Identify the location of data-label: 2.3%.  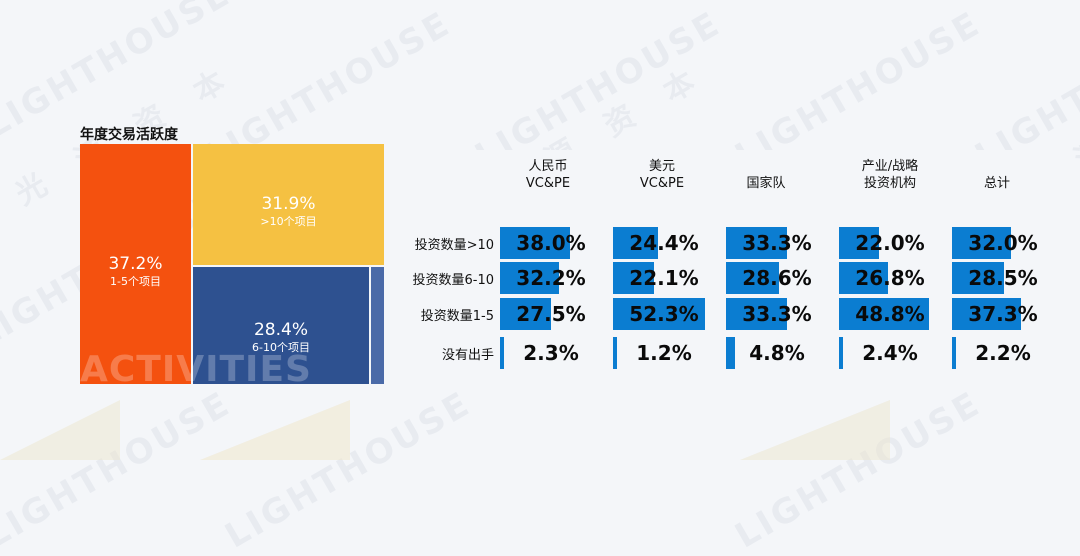
(551, 353).